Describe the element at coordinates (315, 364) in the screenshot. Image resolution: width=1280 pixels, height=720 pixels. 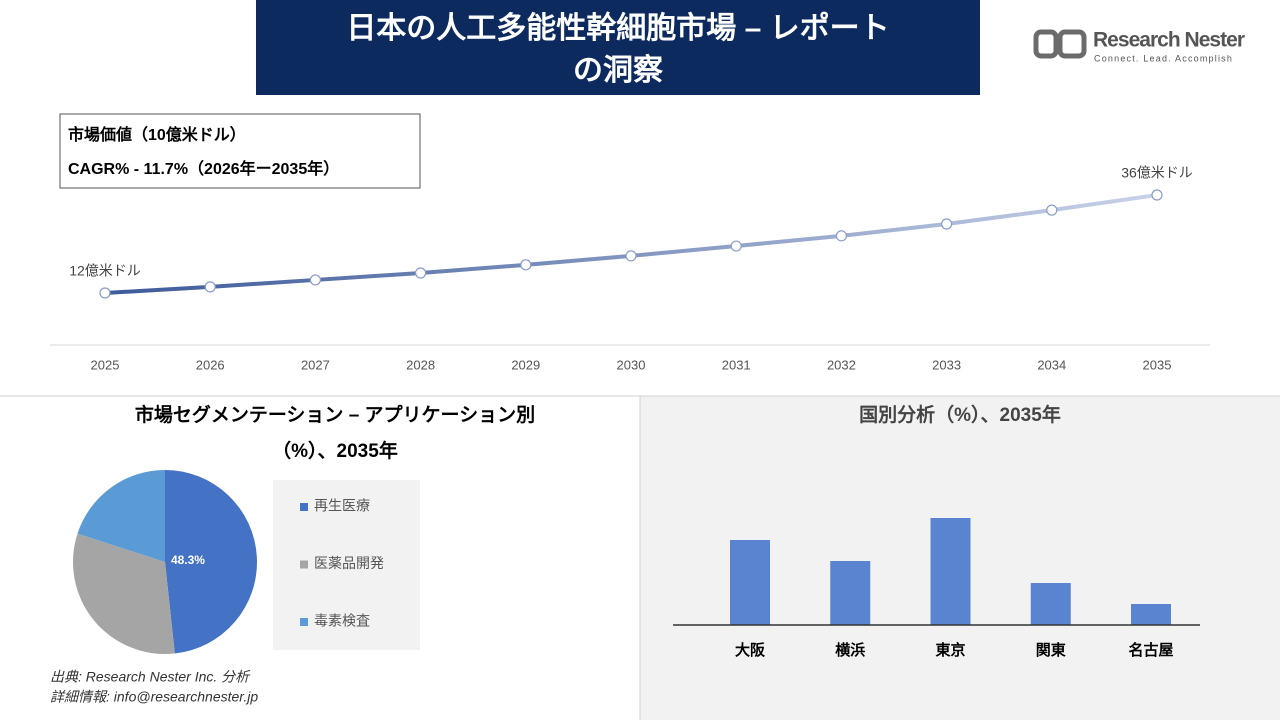
I see `x-tick-label: 2027` at that location.